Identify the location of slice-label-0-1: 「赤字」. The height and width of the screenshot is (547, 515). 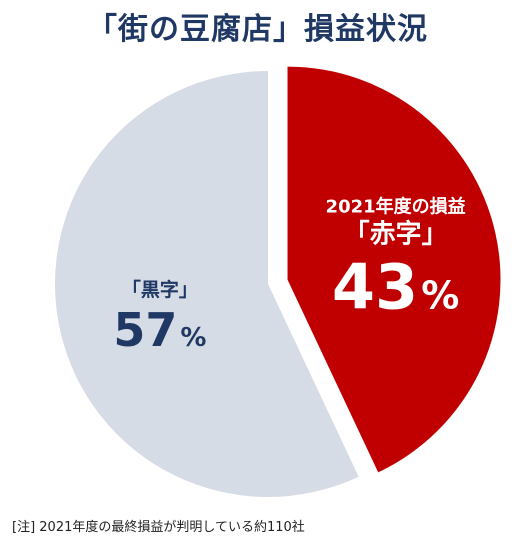
(396, 233).